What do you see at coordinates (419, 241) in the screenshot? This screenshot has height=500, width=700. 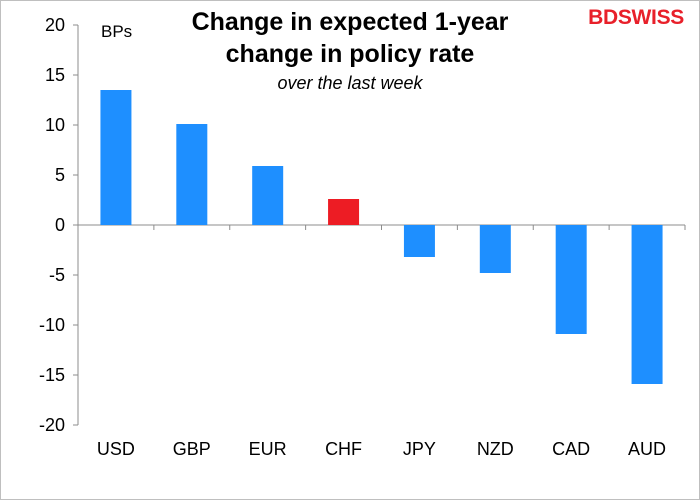 I see `bar-jpy` at bounding box center [419, 241].